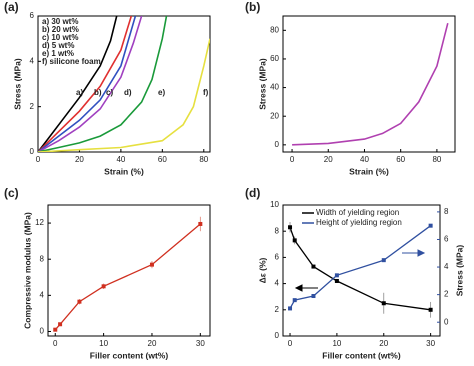 The height and width of the screenshot is (366, 474). I want to click on y2-axis-label: Stress (MPa), so click(459, 271).